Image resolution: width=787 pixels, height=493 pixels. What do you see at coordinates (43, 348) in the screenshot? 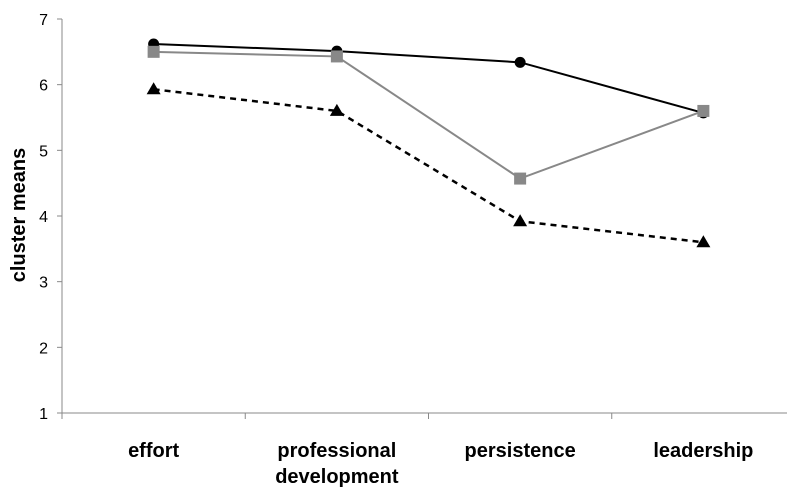
I see `y-tick-label: 2` at bounding box center [43, 348].